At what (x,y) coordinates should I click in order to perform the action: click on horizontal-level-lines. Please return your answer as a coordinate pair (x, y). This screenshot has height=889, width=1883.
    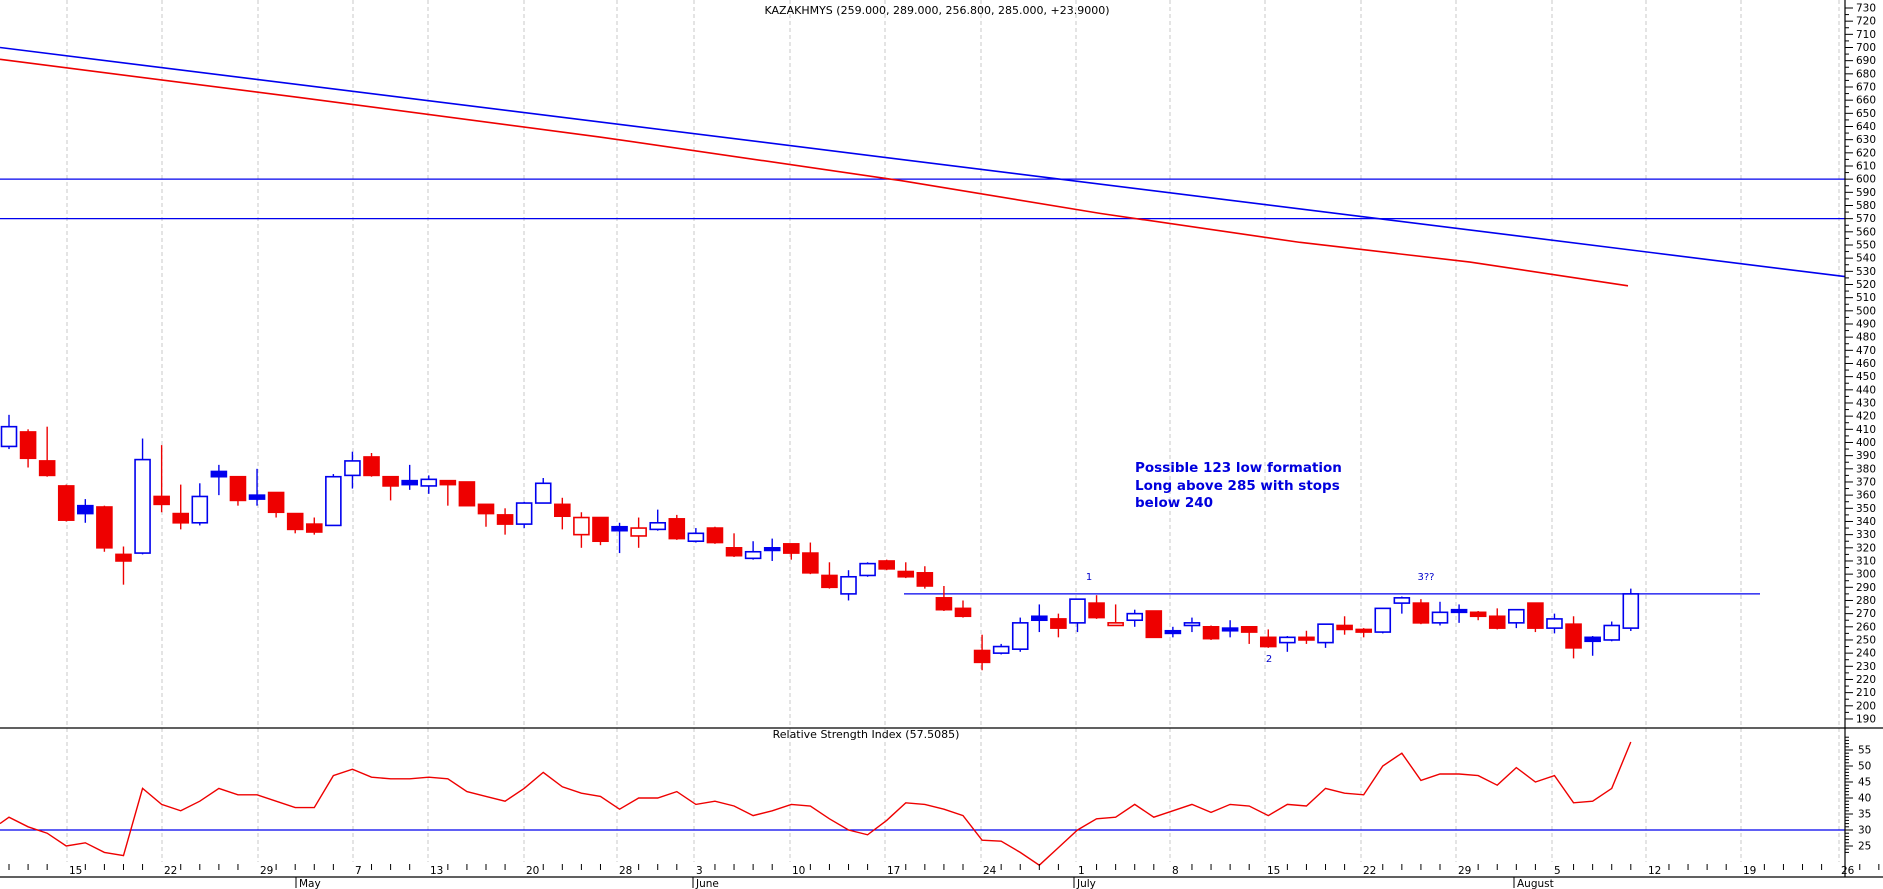
    Looking at the image, I should click on (922, 199).